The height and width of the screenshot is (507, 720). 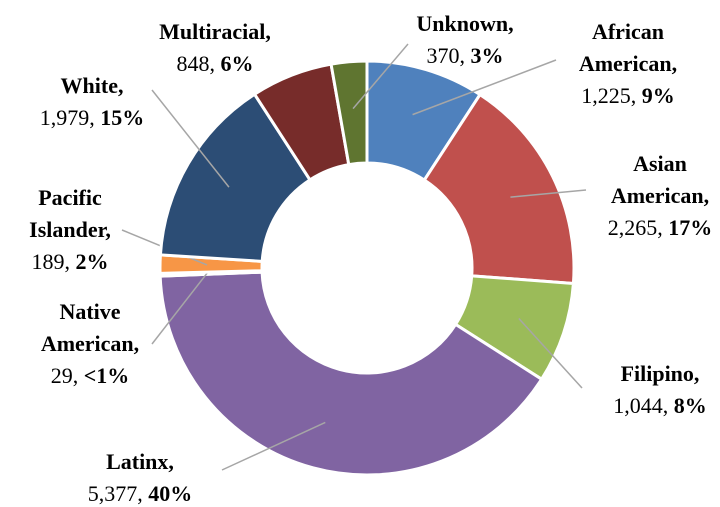 What do you see at coordinates (658, 95) in the screenshot?
I see `percent-label: 9%` at bounding box center [658, 95].